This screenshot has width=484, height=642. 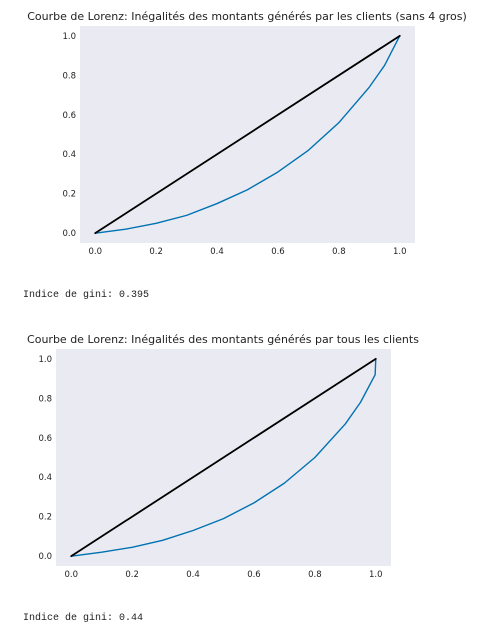 I want to click on gini-index-text: Indice de gini: 0.395, so click(x=86, y=295).